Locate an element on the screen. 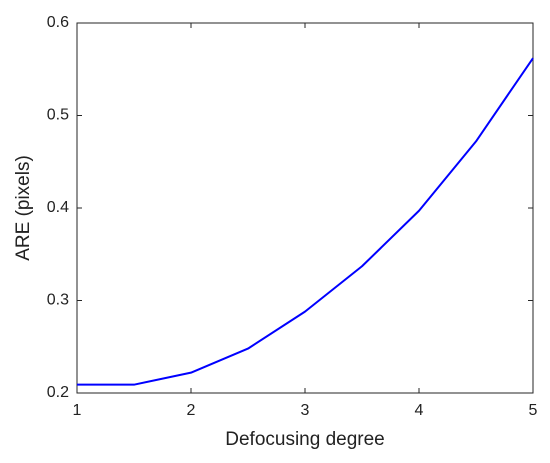 The height and width of the screenshot is (463, 550). x-tick-label: 5 is located at coordinates (533, 410).